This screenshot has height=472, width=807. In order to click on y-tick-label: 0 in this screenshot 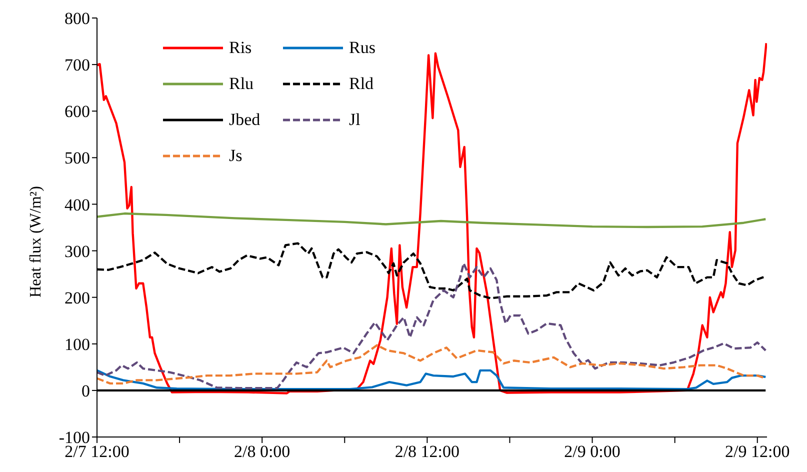, I will do `click(86, 390)`.